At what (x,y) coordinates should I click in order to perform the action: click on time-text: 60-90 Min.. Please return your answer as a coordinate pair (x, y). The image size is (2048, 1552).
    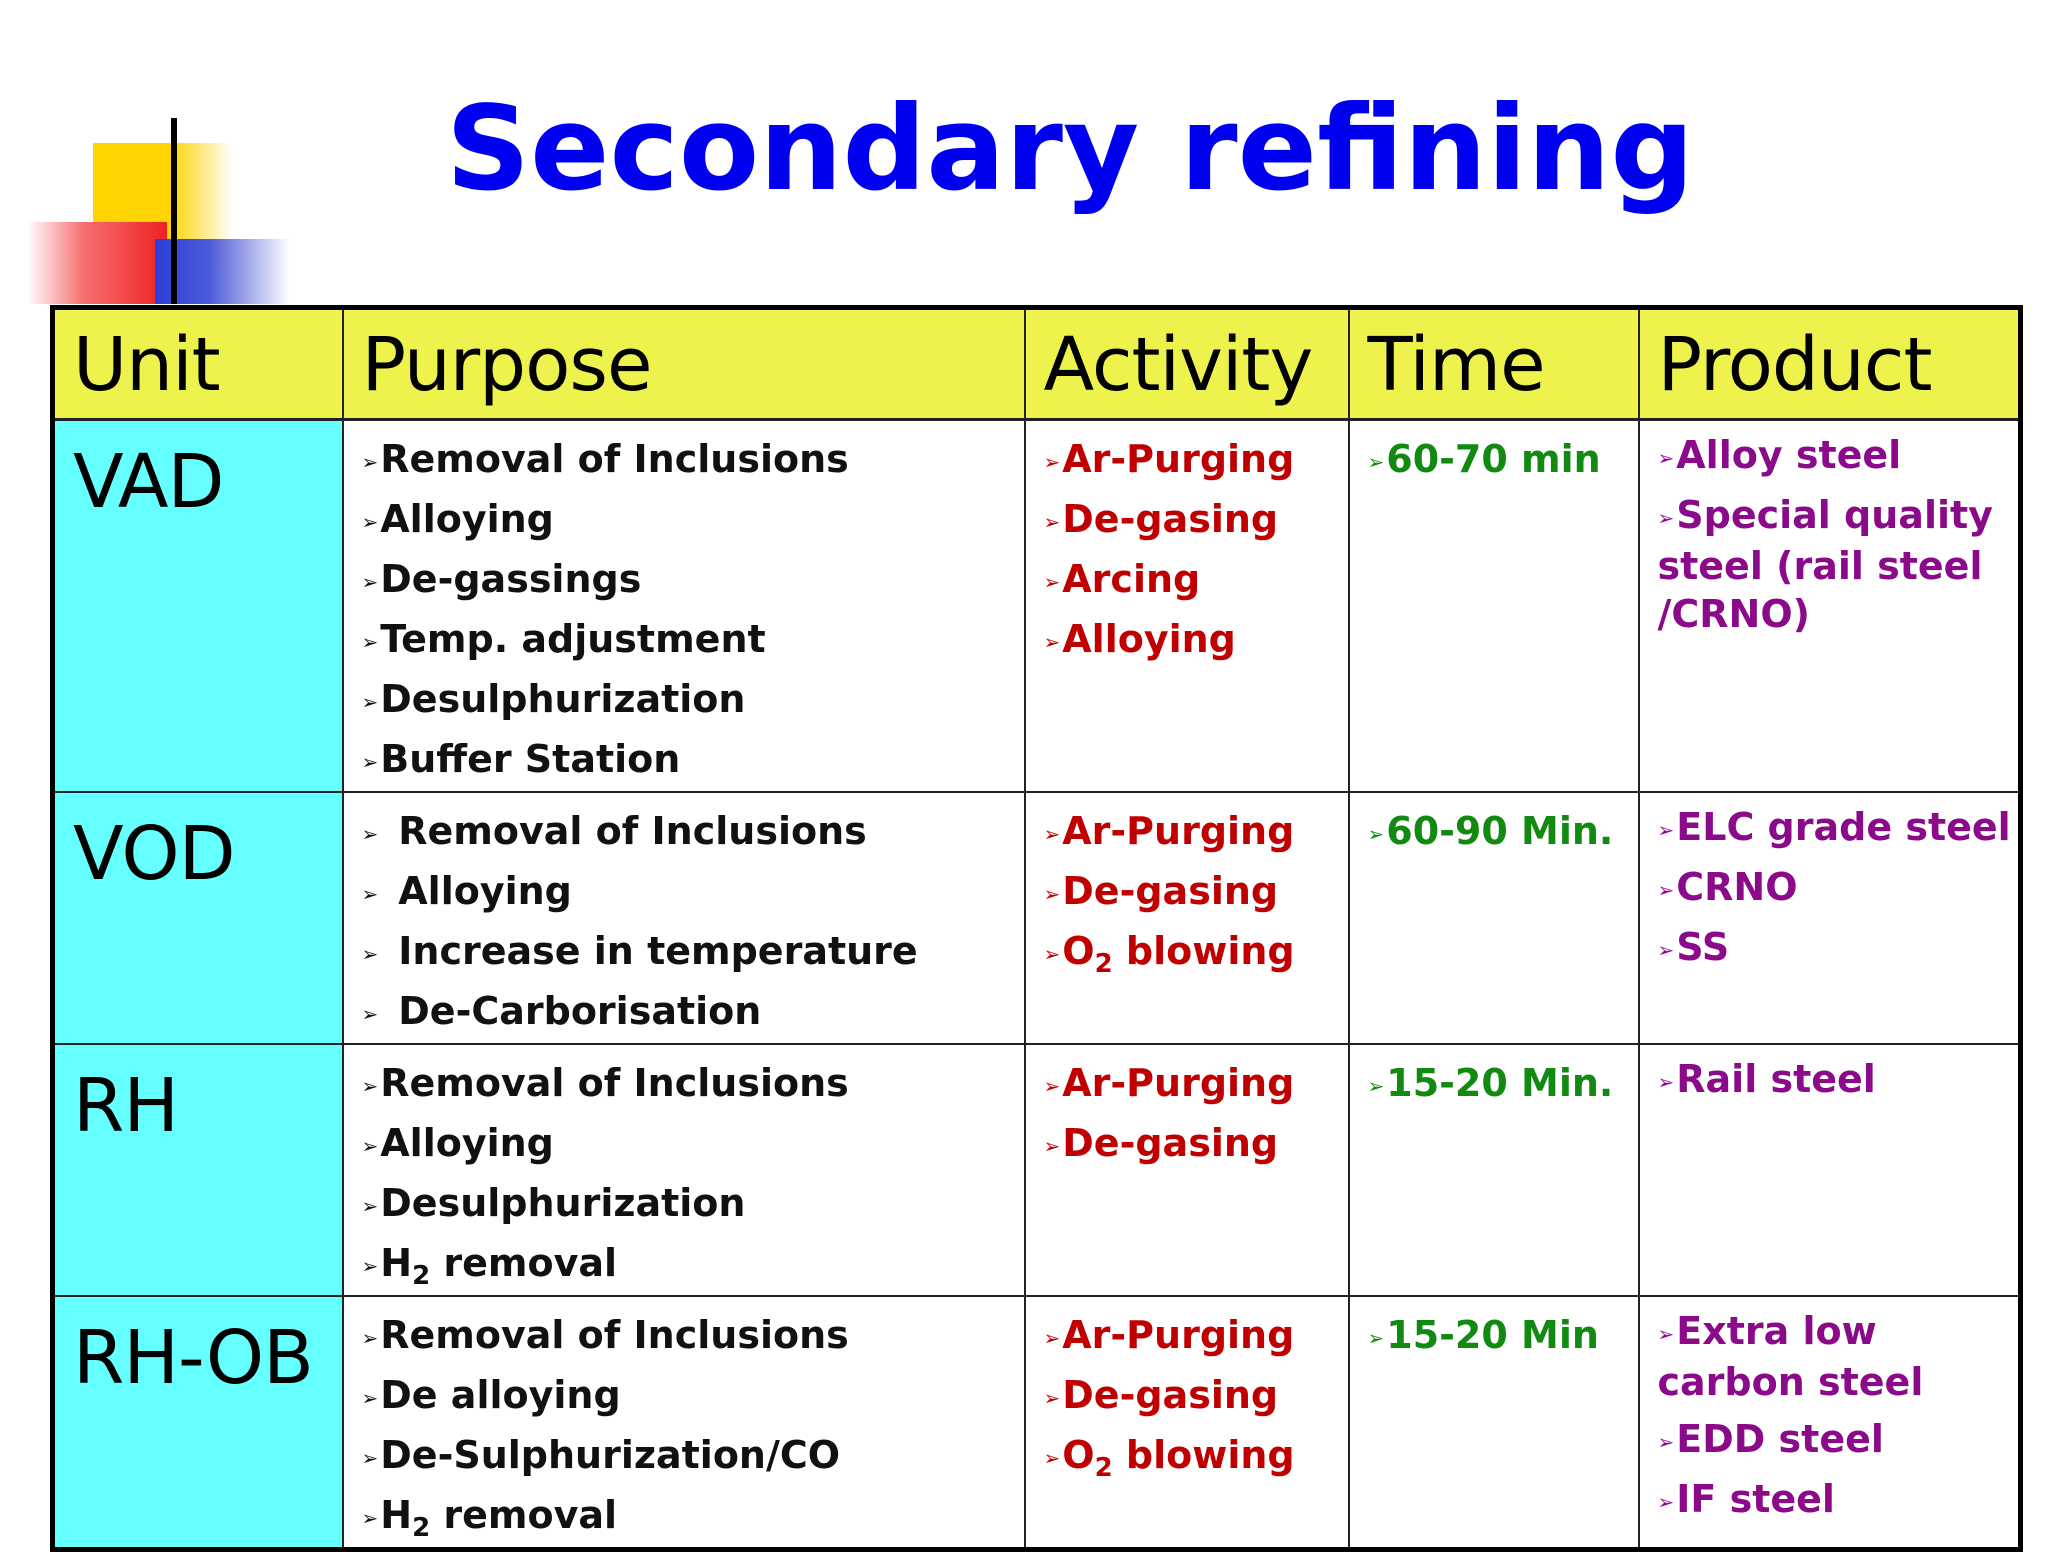
    Looking at the image, I should click on (1500, 831).